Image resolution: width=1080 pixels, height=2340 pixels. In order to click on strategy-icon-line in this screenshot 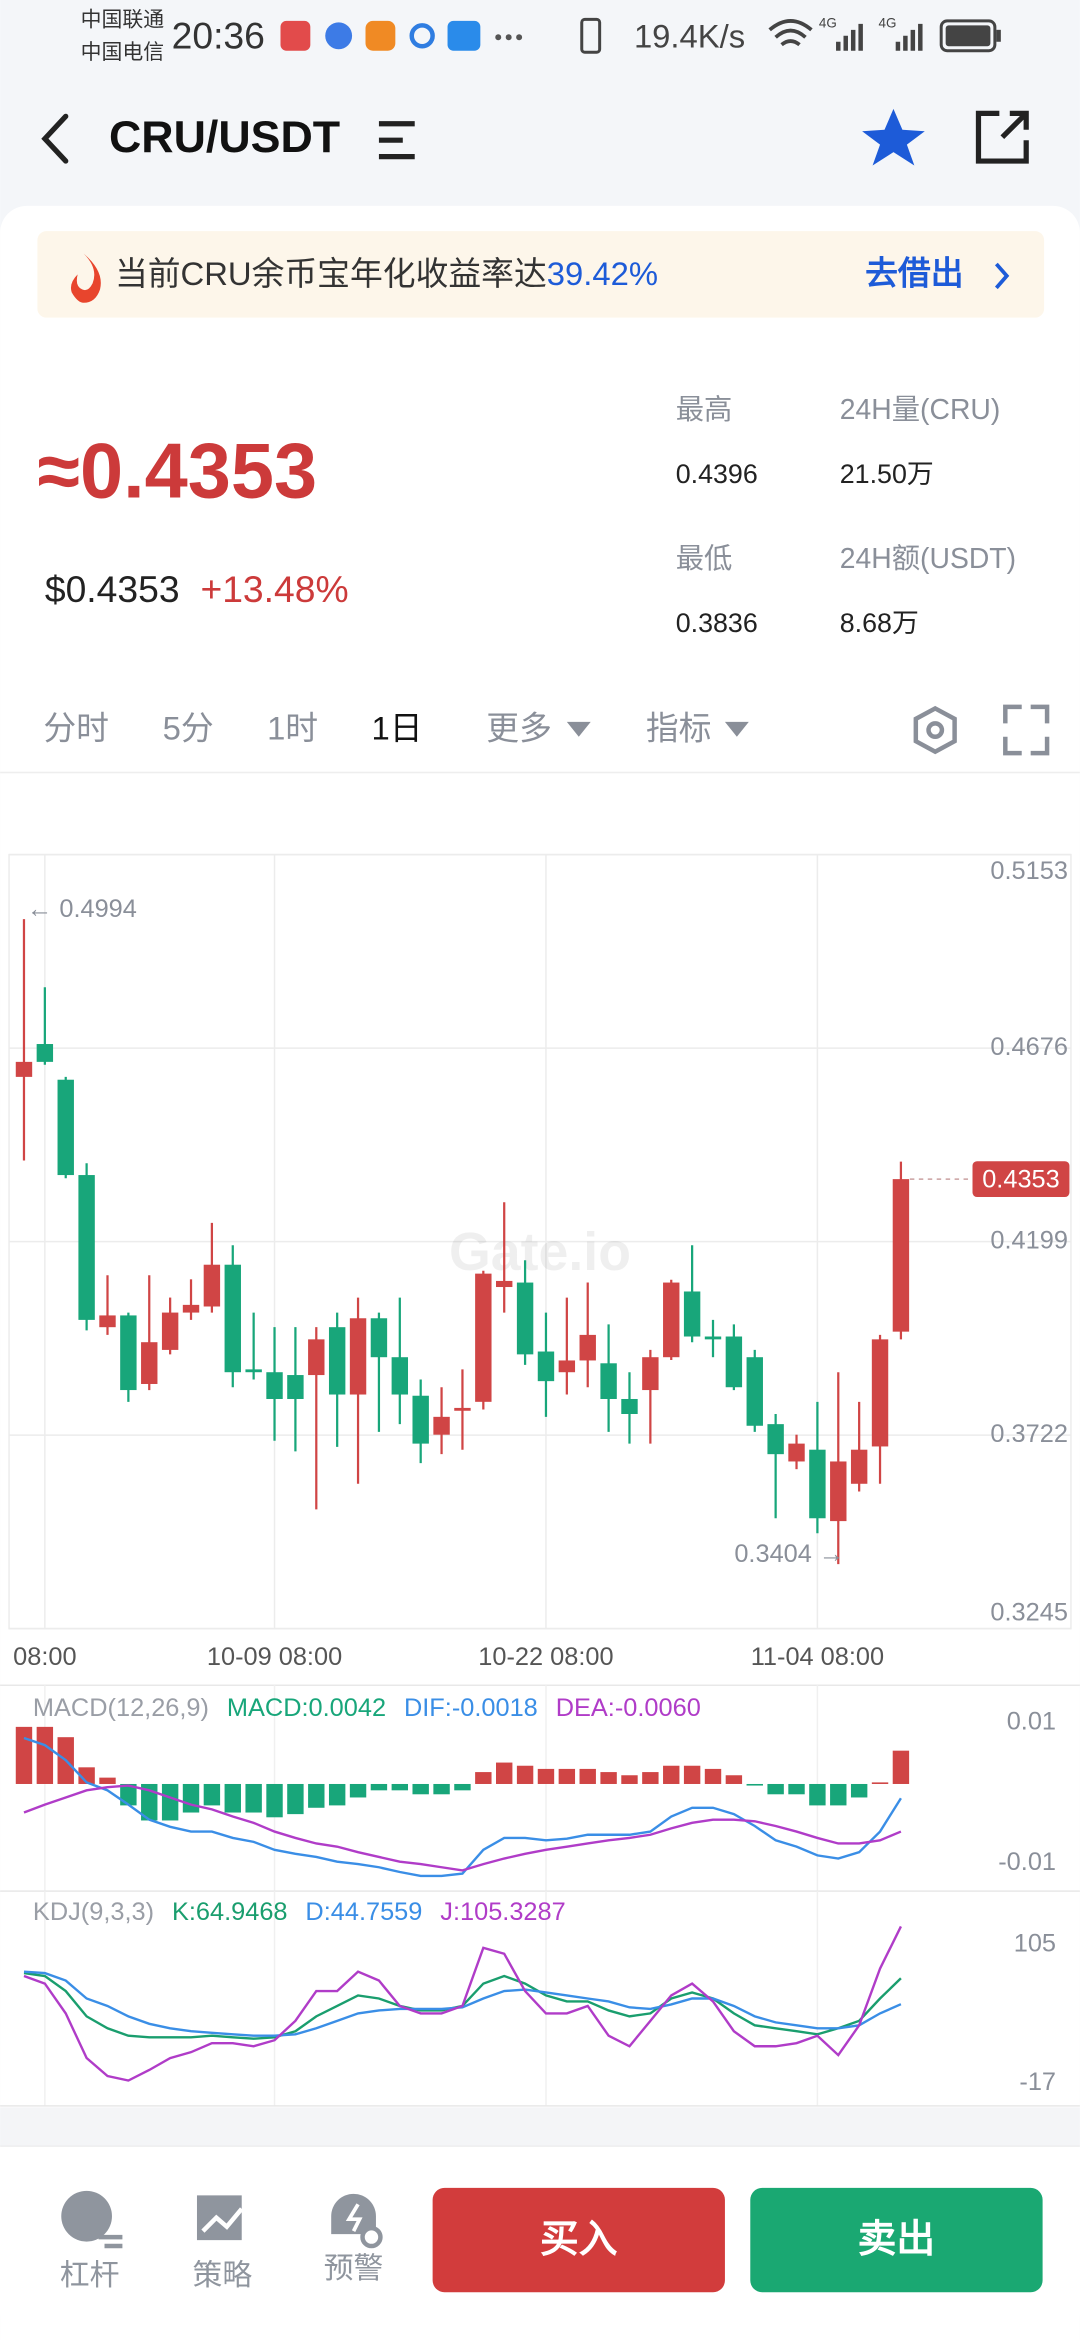, I will do `click(222, 2220)`.